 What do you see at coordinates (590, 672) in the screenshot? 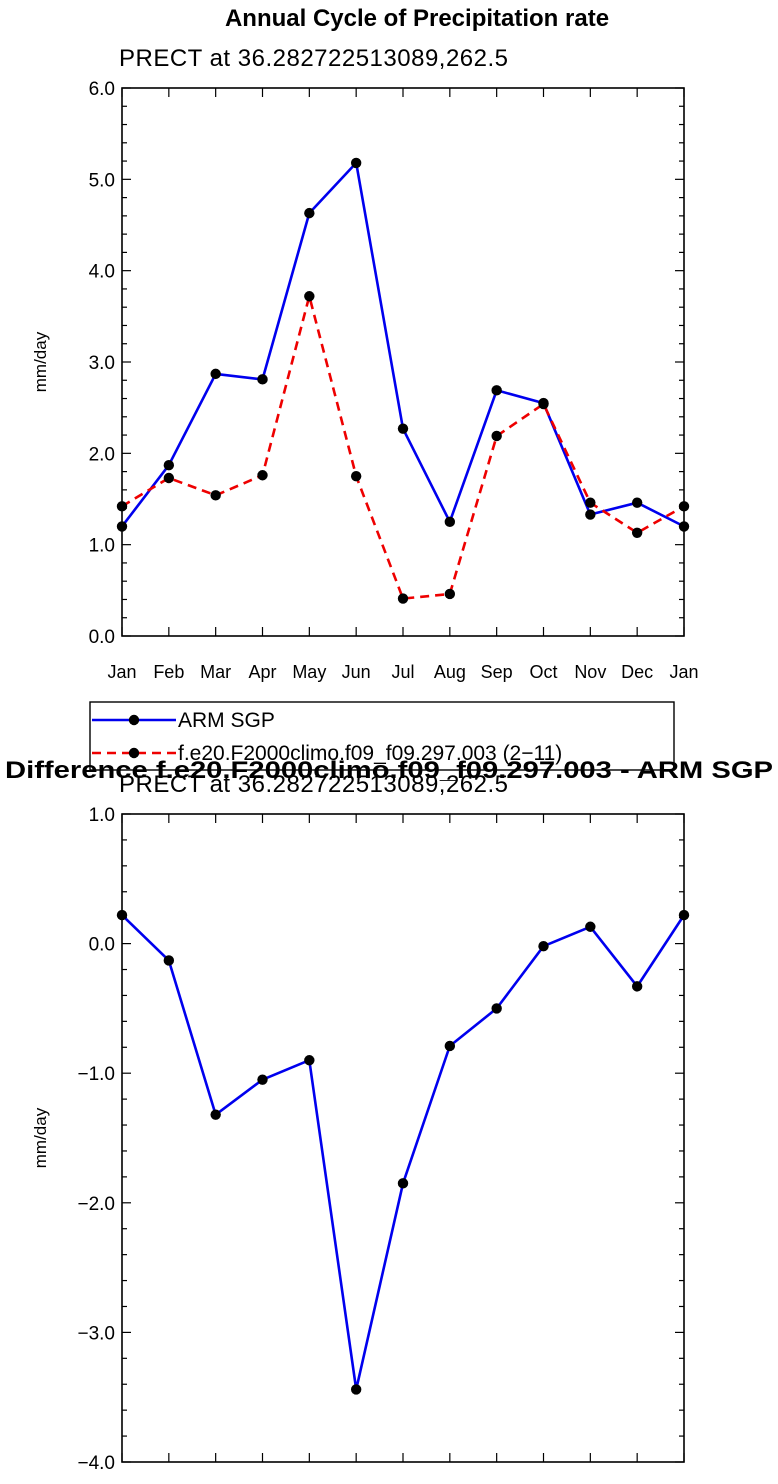
I see `chart-top-xtick-label: Nov` at bounding box center [590, 672].